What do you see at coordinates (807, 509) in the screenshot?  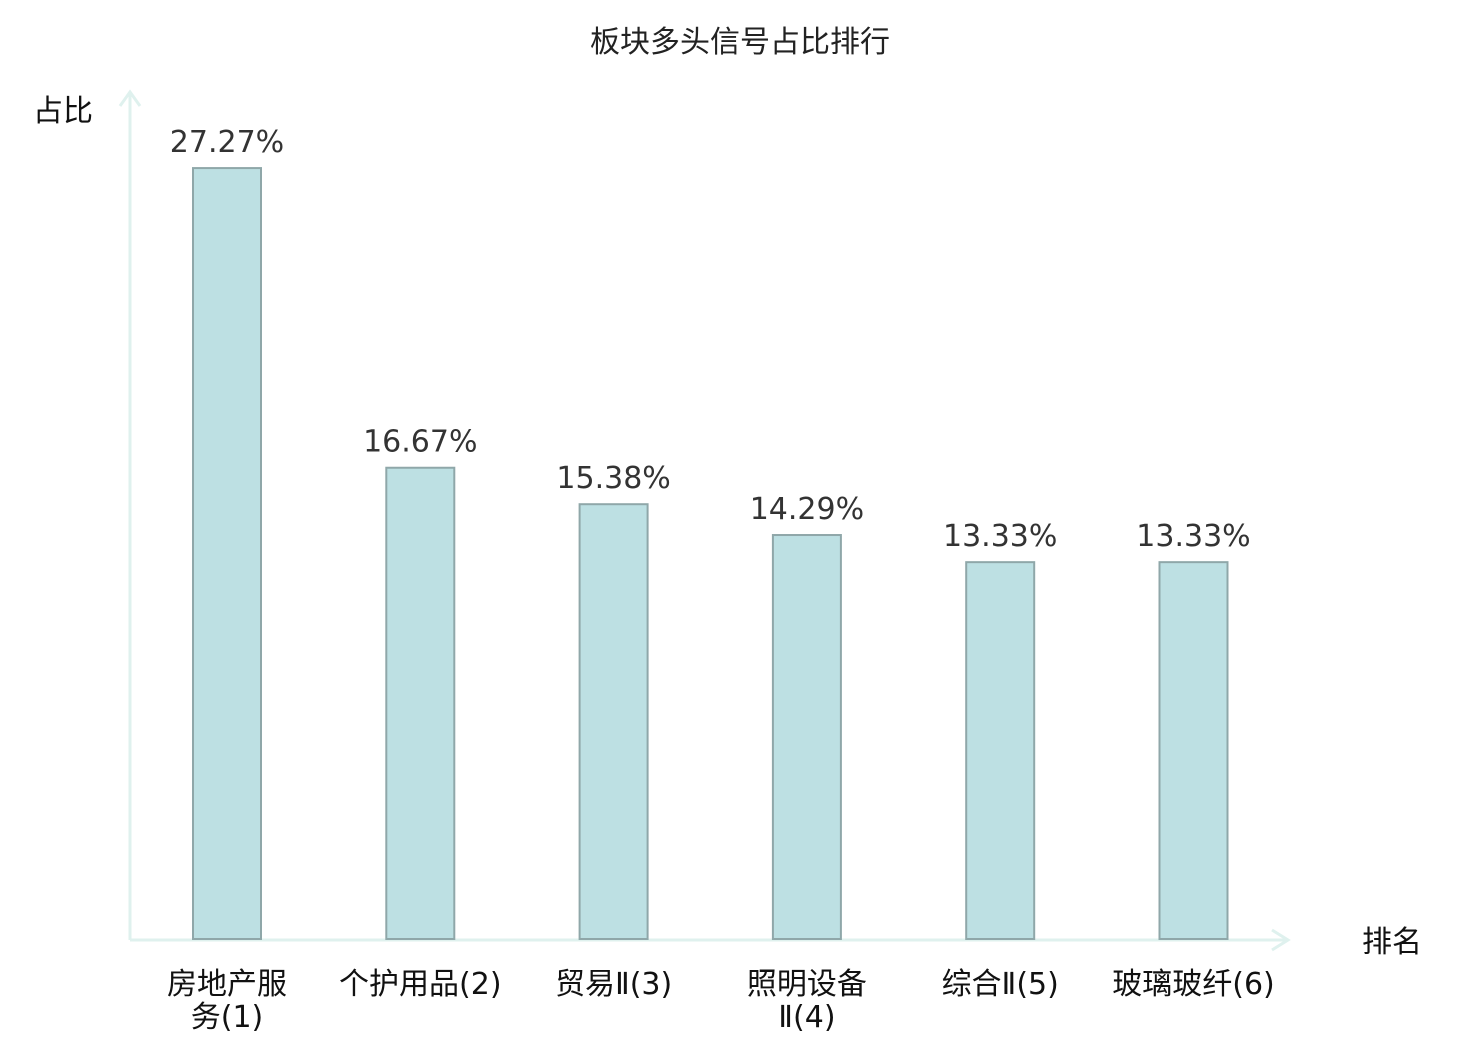 I see `value-label-4: 14.29%` at bounding box center [807, 509].